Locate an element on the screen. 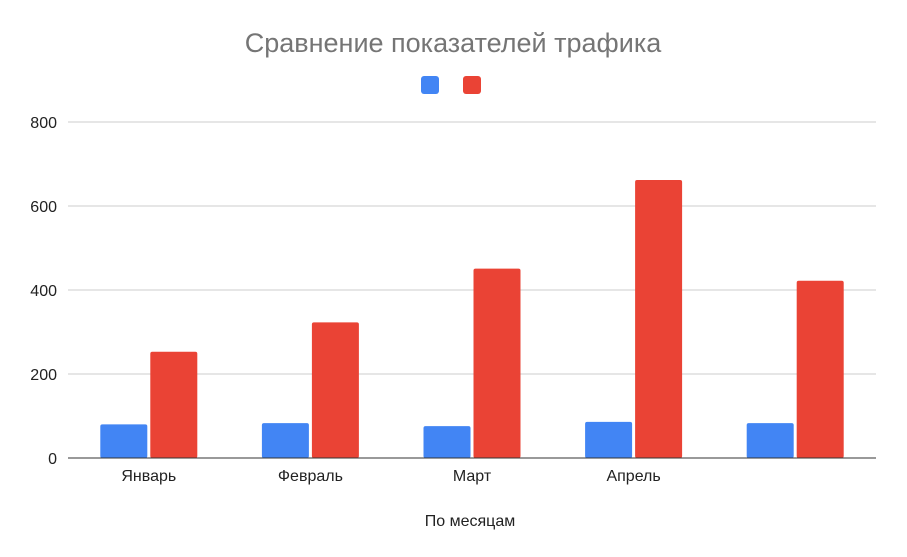  y-axis-ticks: 0 200 400 600 800 is located at coordinates (43, 291).